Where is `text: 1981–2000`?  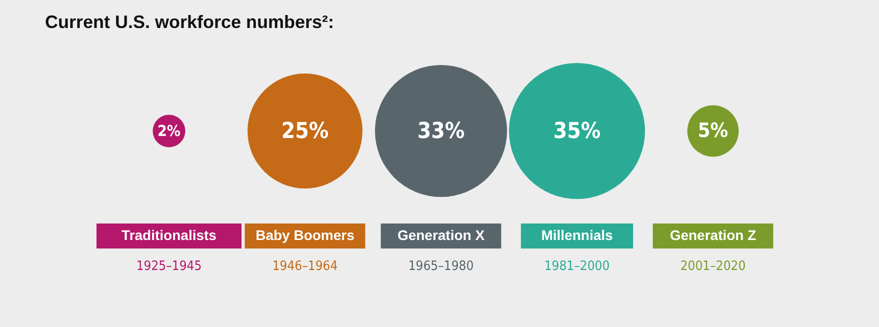 text: 1981–2000 is located at coordinates (577, 266).